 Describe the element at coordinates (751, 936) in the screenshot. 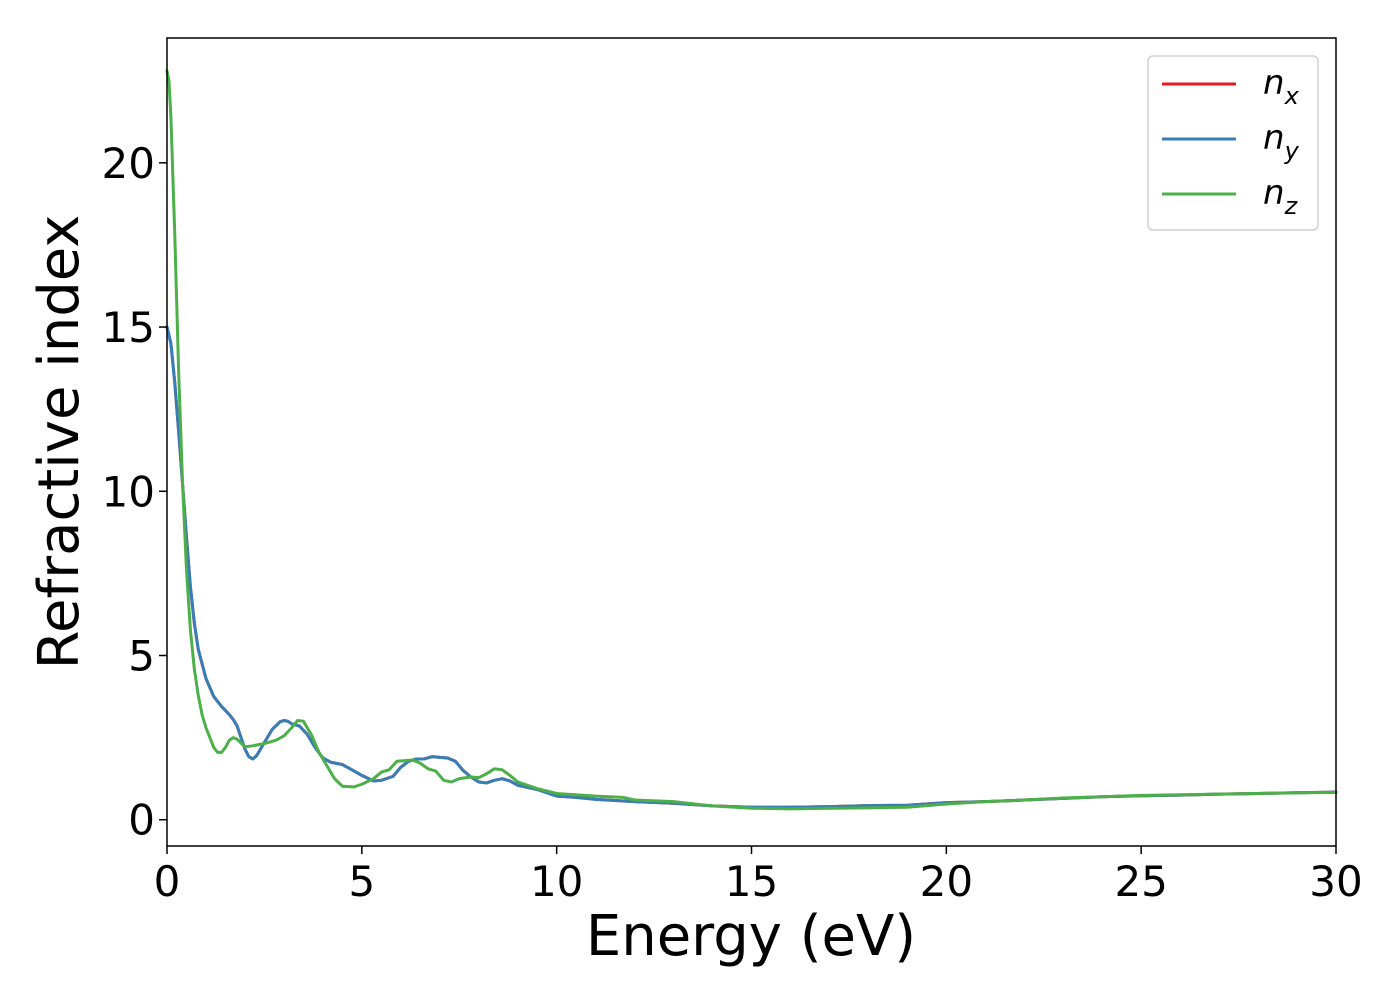

I see `x-axis-title: Energy (eV)` at that location.